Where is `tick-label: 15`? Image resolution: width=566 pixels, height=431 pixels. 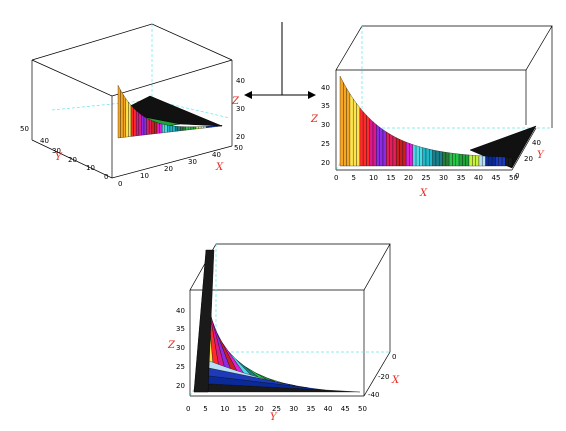
tick-label: 15 is located at coordinates (242, 409).